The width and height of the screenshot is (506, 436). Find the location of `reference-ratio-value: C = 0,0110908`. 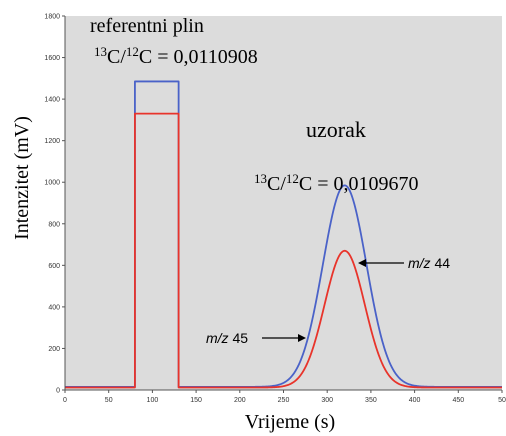

reference-ratio-value: C = 0,0110908 is located at coordinates (198, 57).